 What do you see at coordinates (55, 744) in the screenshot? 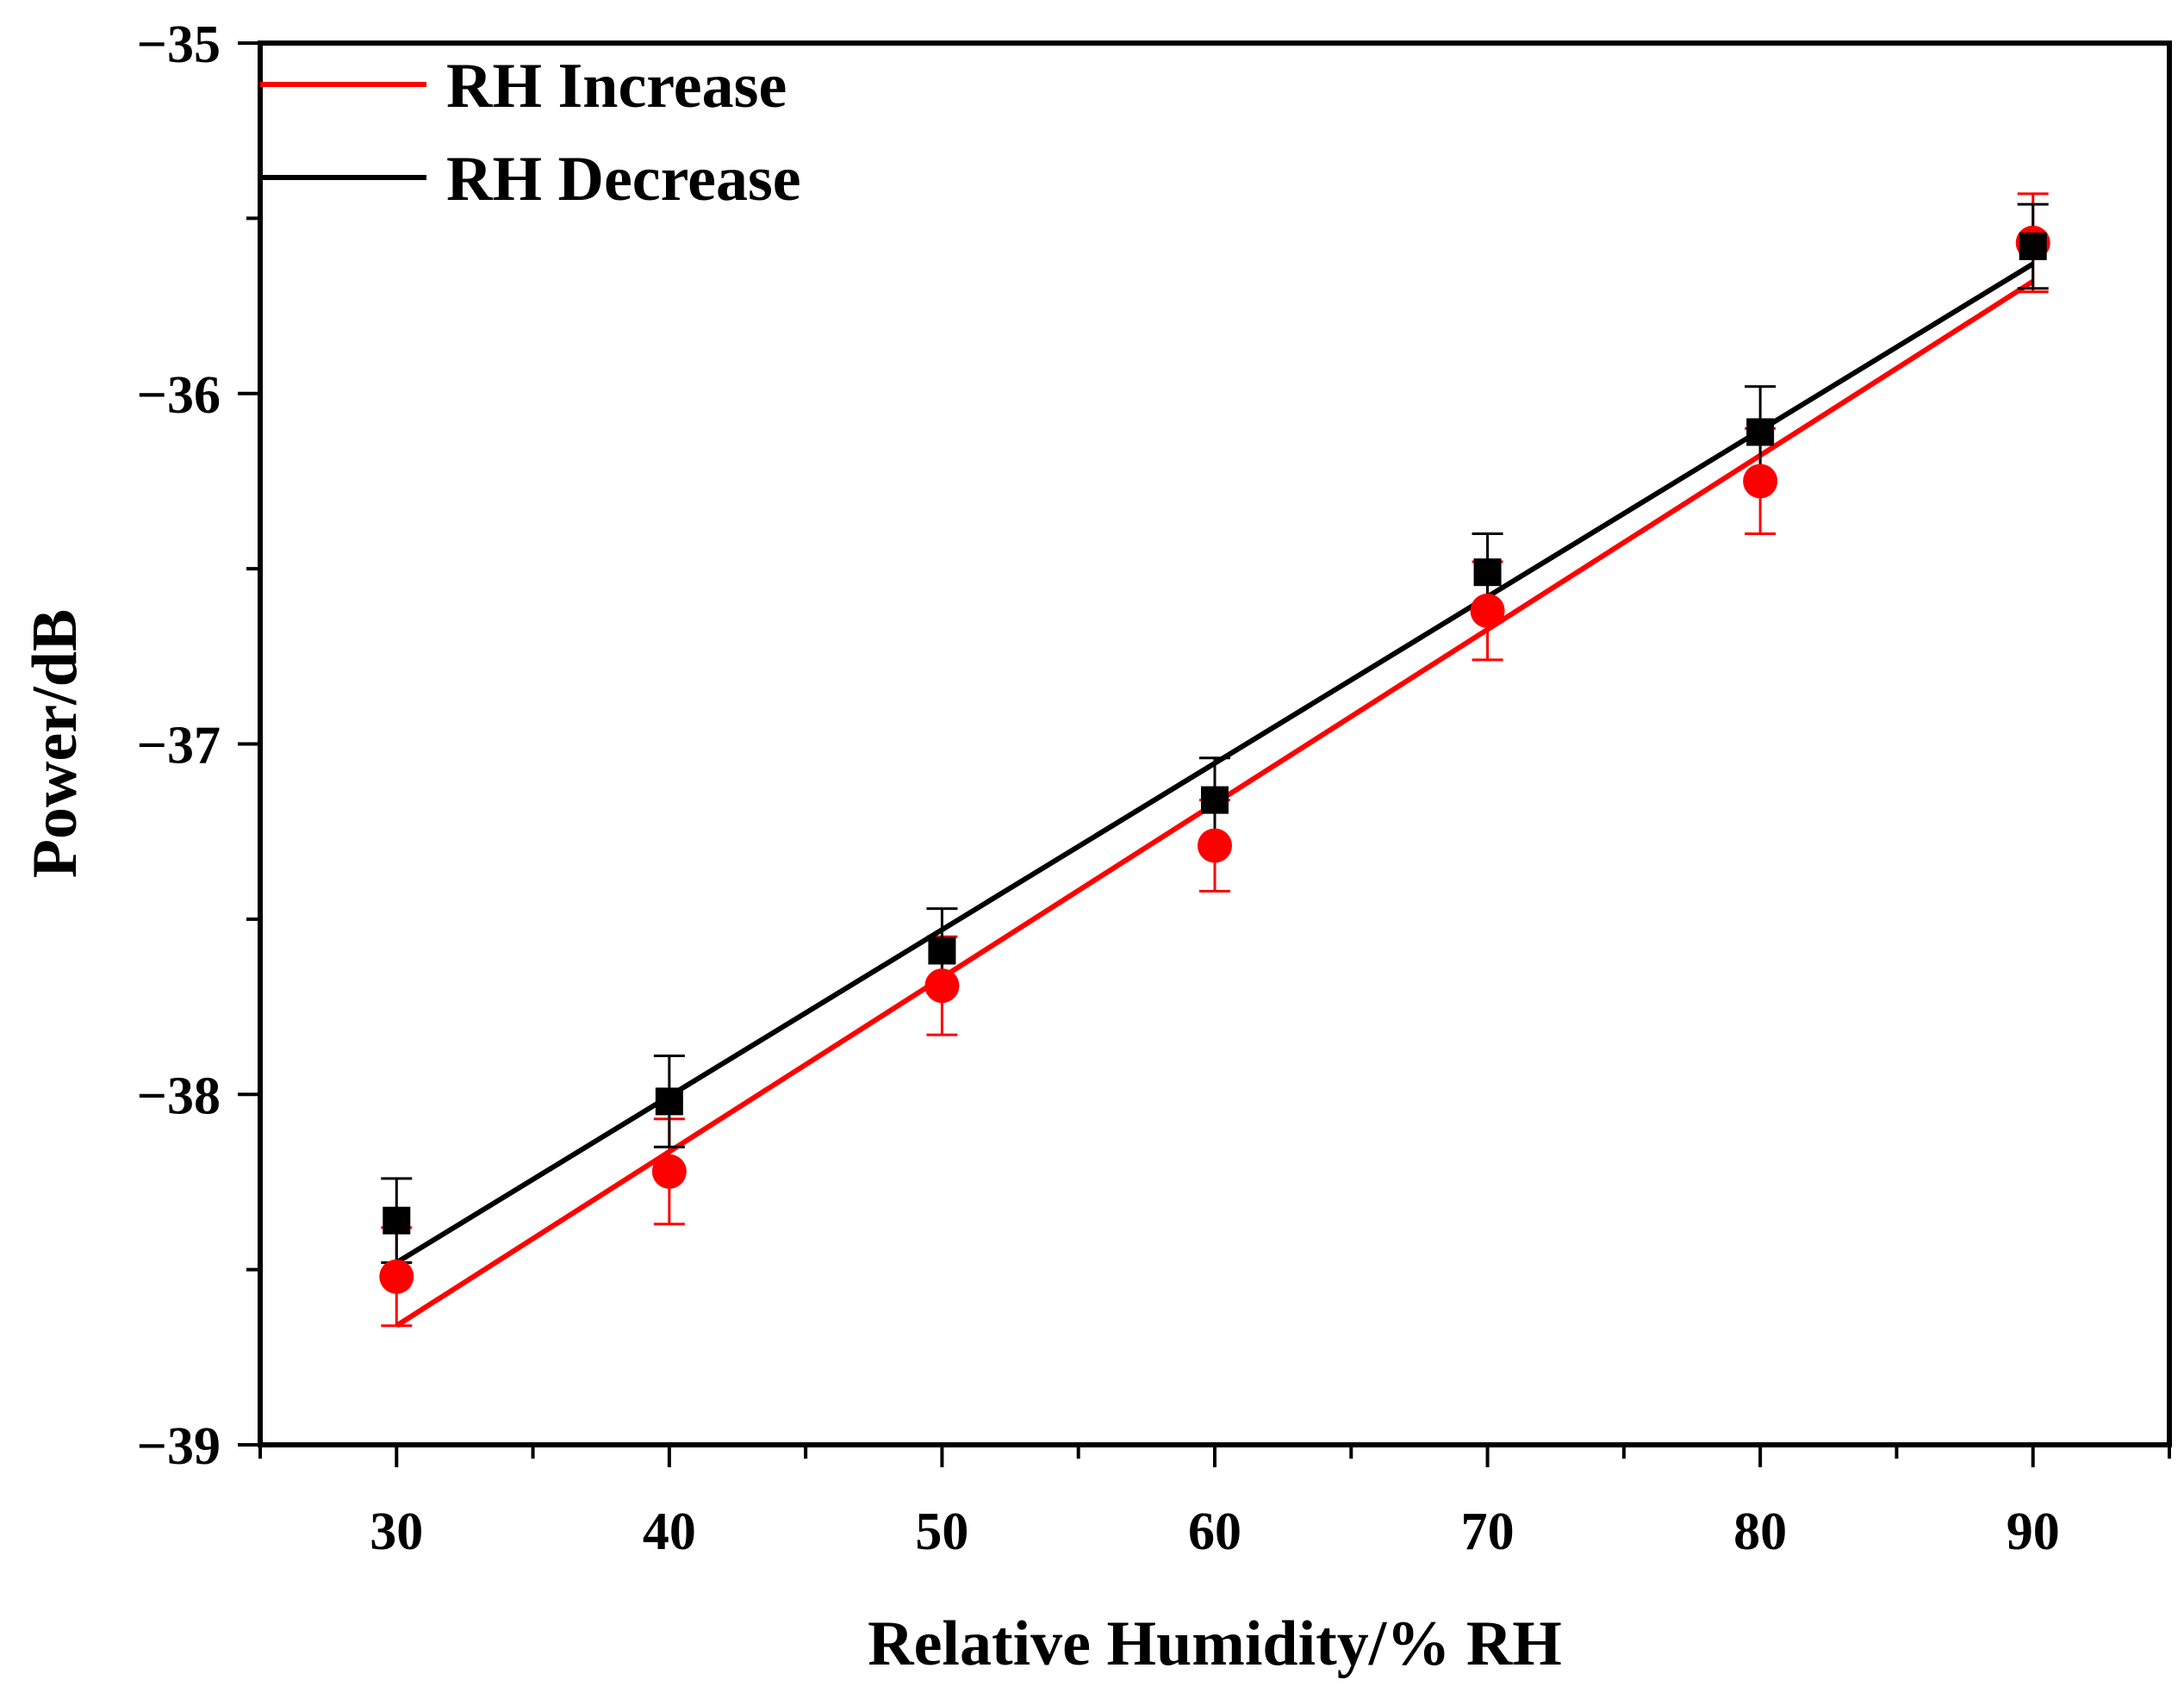
I see `y-axis-title: Power/dB` at bounding box center [55, 744].